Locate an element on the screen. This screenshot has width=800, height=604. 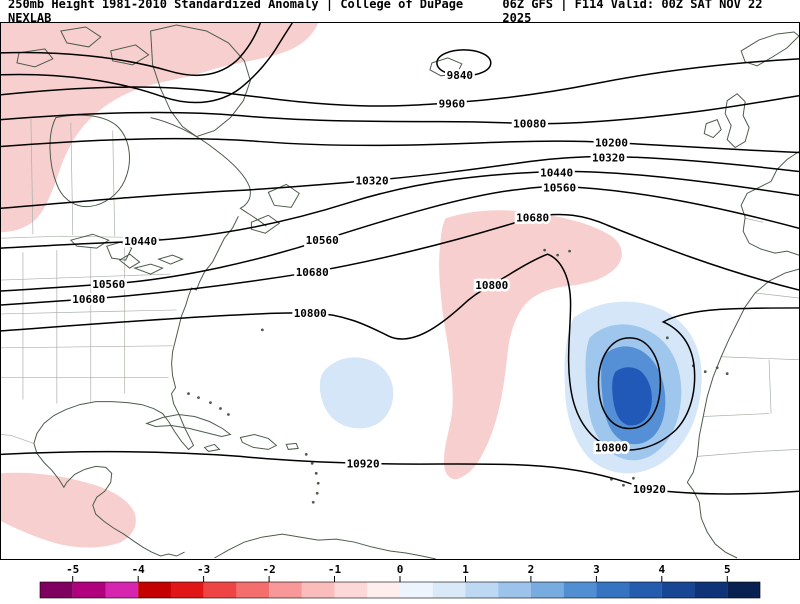
colorbar: -5 -4 -3 -2 -1 0 1 2 3 4 5 is located at coordinates (400, 580).